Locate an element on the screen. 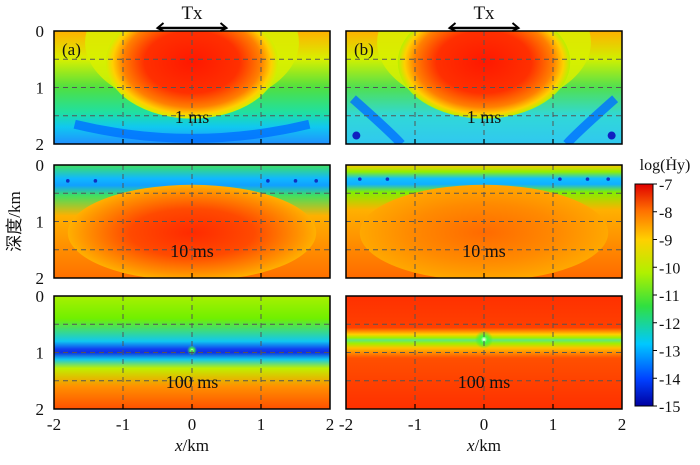 Image resolution: width=700 pixels, height=465 pixels. y-axis-label: 深度/km is located at coordinates (14, 221).